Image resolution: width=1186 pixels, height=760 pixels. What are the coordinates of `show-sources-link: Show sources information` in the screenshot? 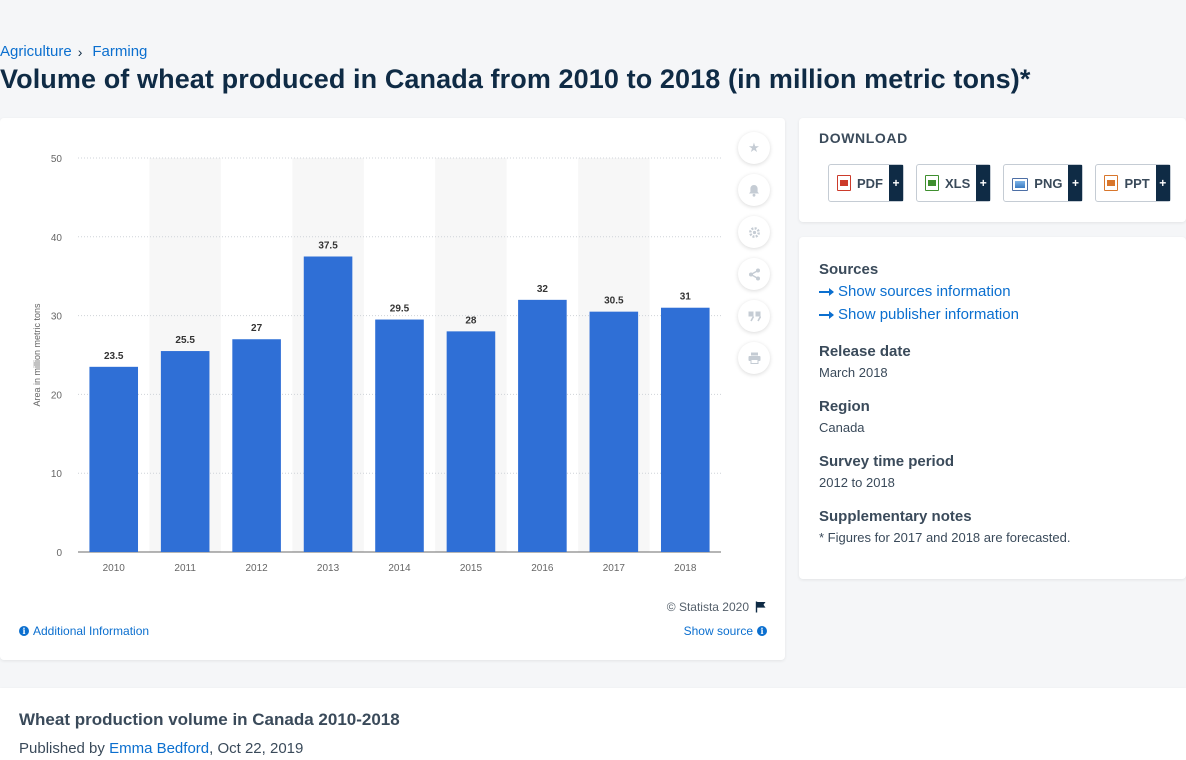 It's located at (919, 291).